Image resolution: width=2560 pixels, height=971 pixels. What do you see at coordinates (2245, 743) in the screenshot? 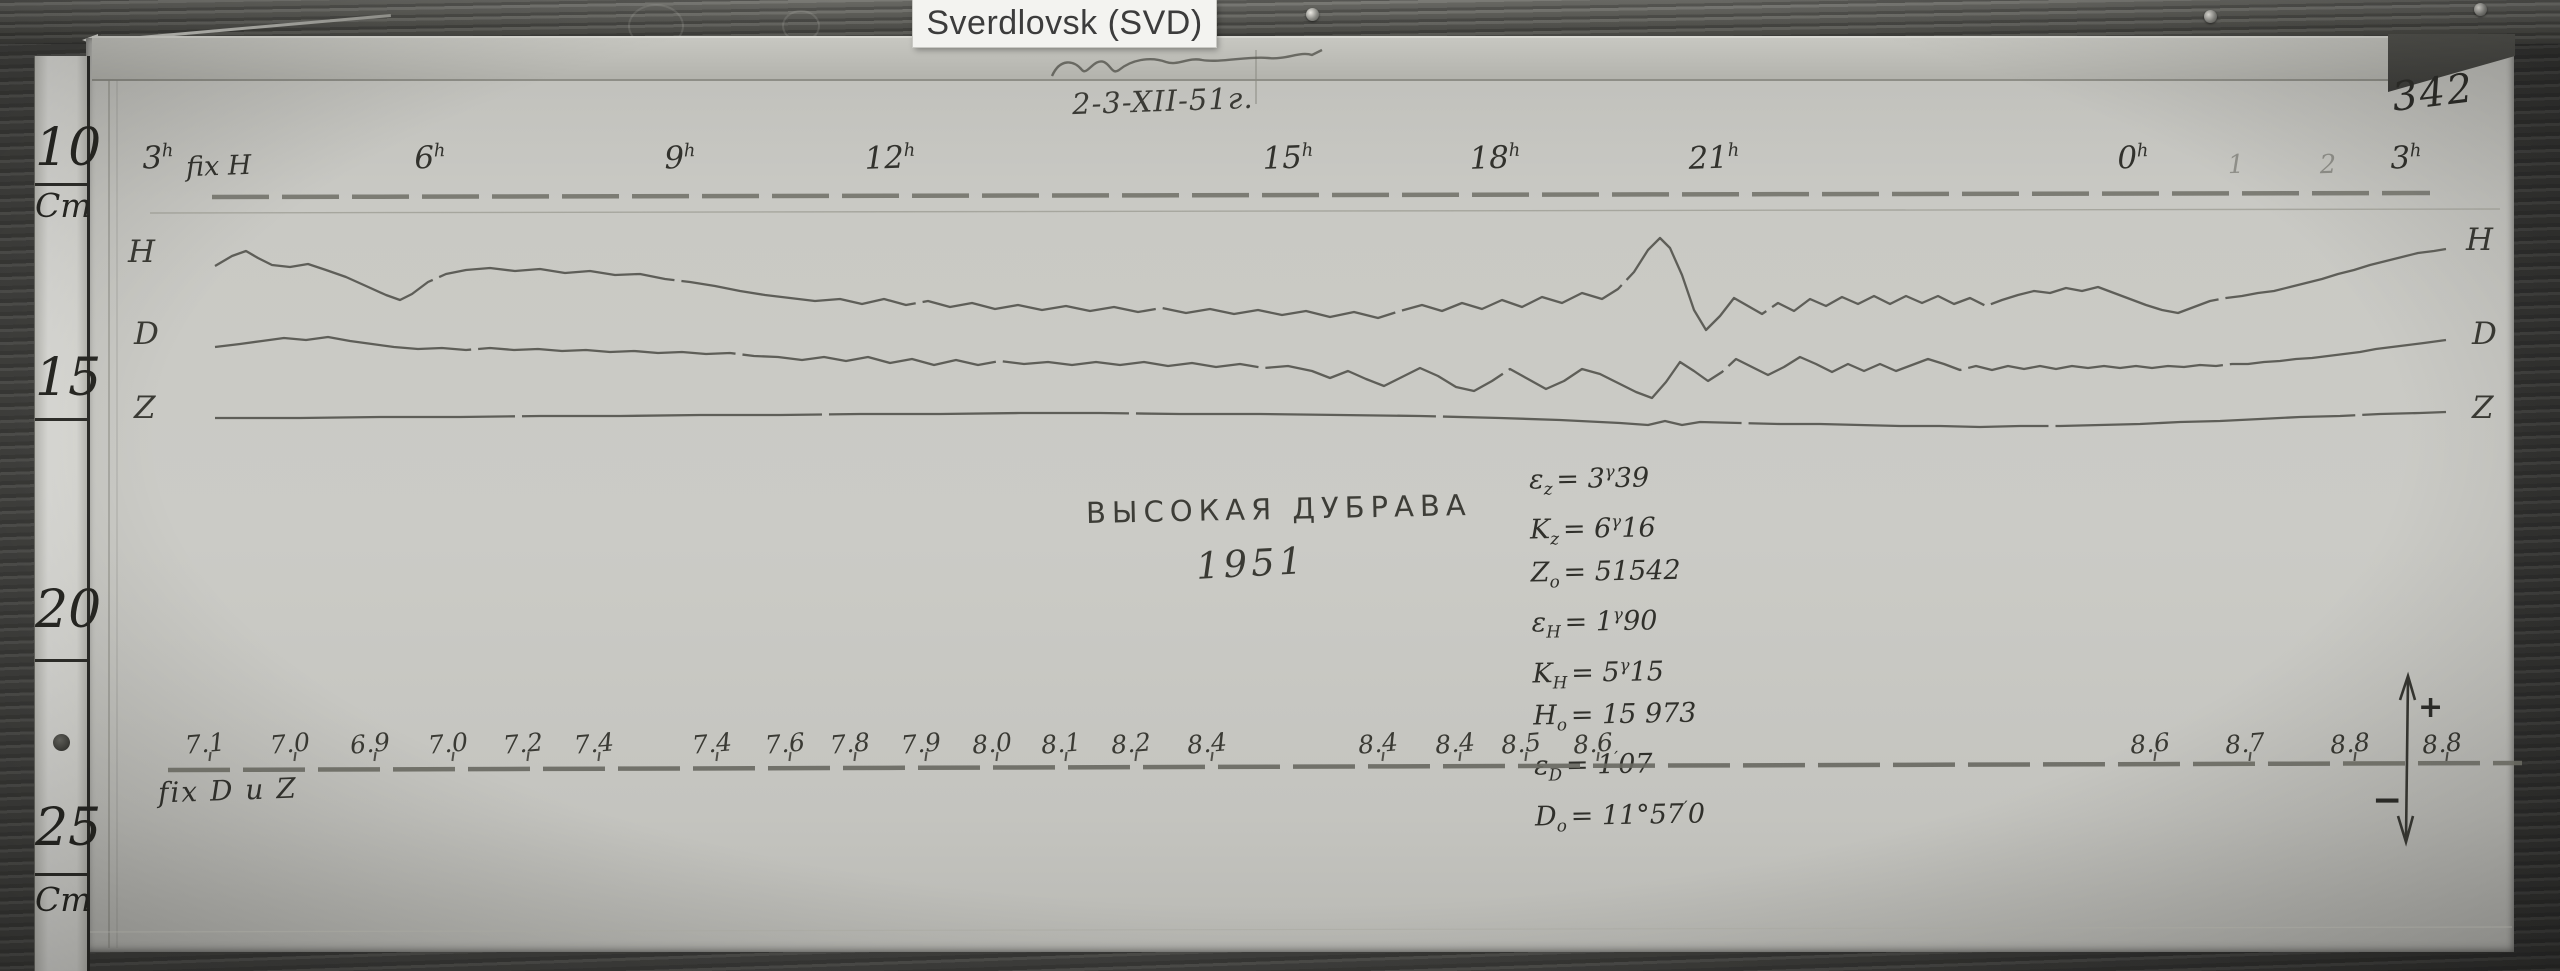
I see `temperature-label: 8.7` at bounding box center [2245, 743].